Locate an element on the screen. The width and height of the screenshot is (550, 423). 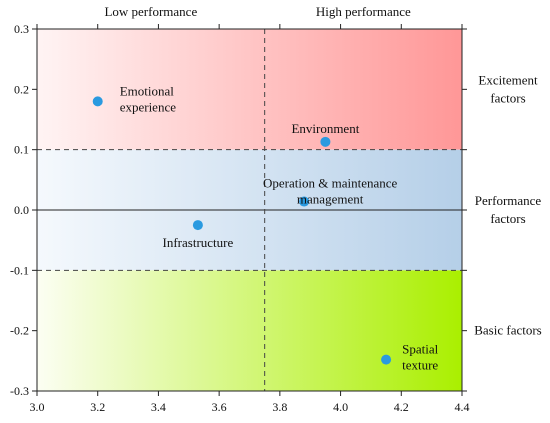
y-tick-label: 0.2 is located at coordinates (21, 89).